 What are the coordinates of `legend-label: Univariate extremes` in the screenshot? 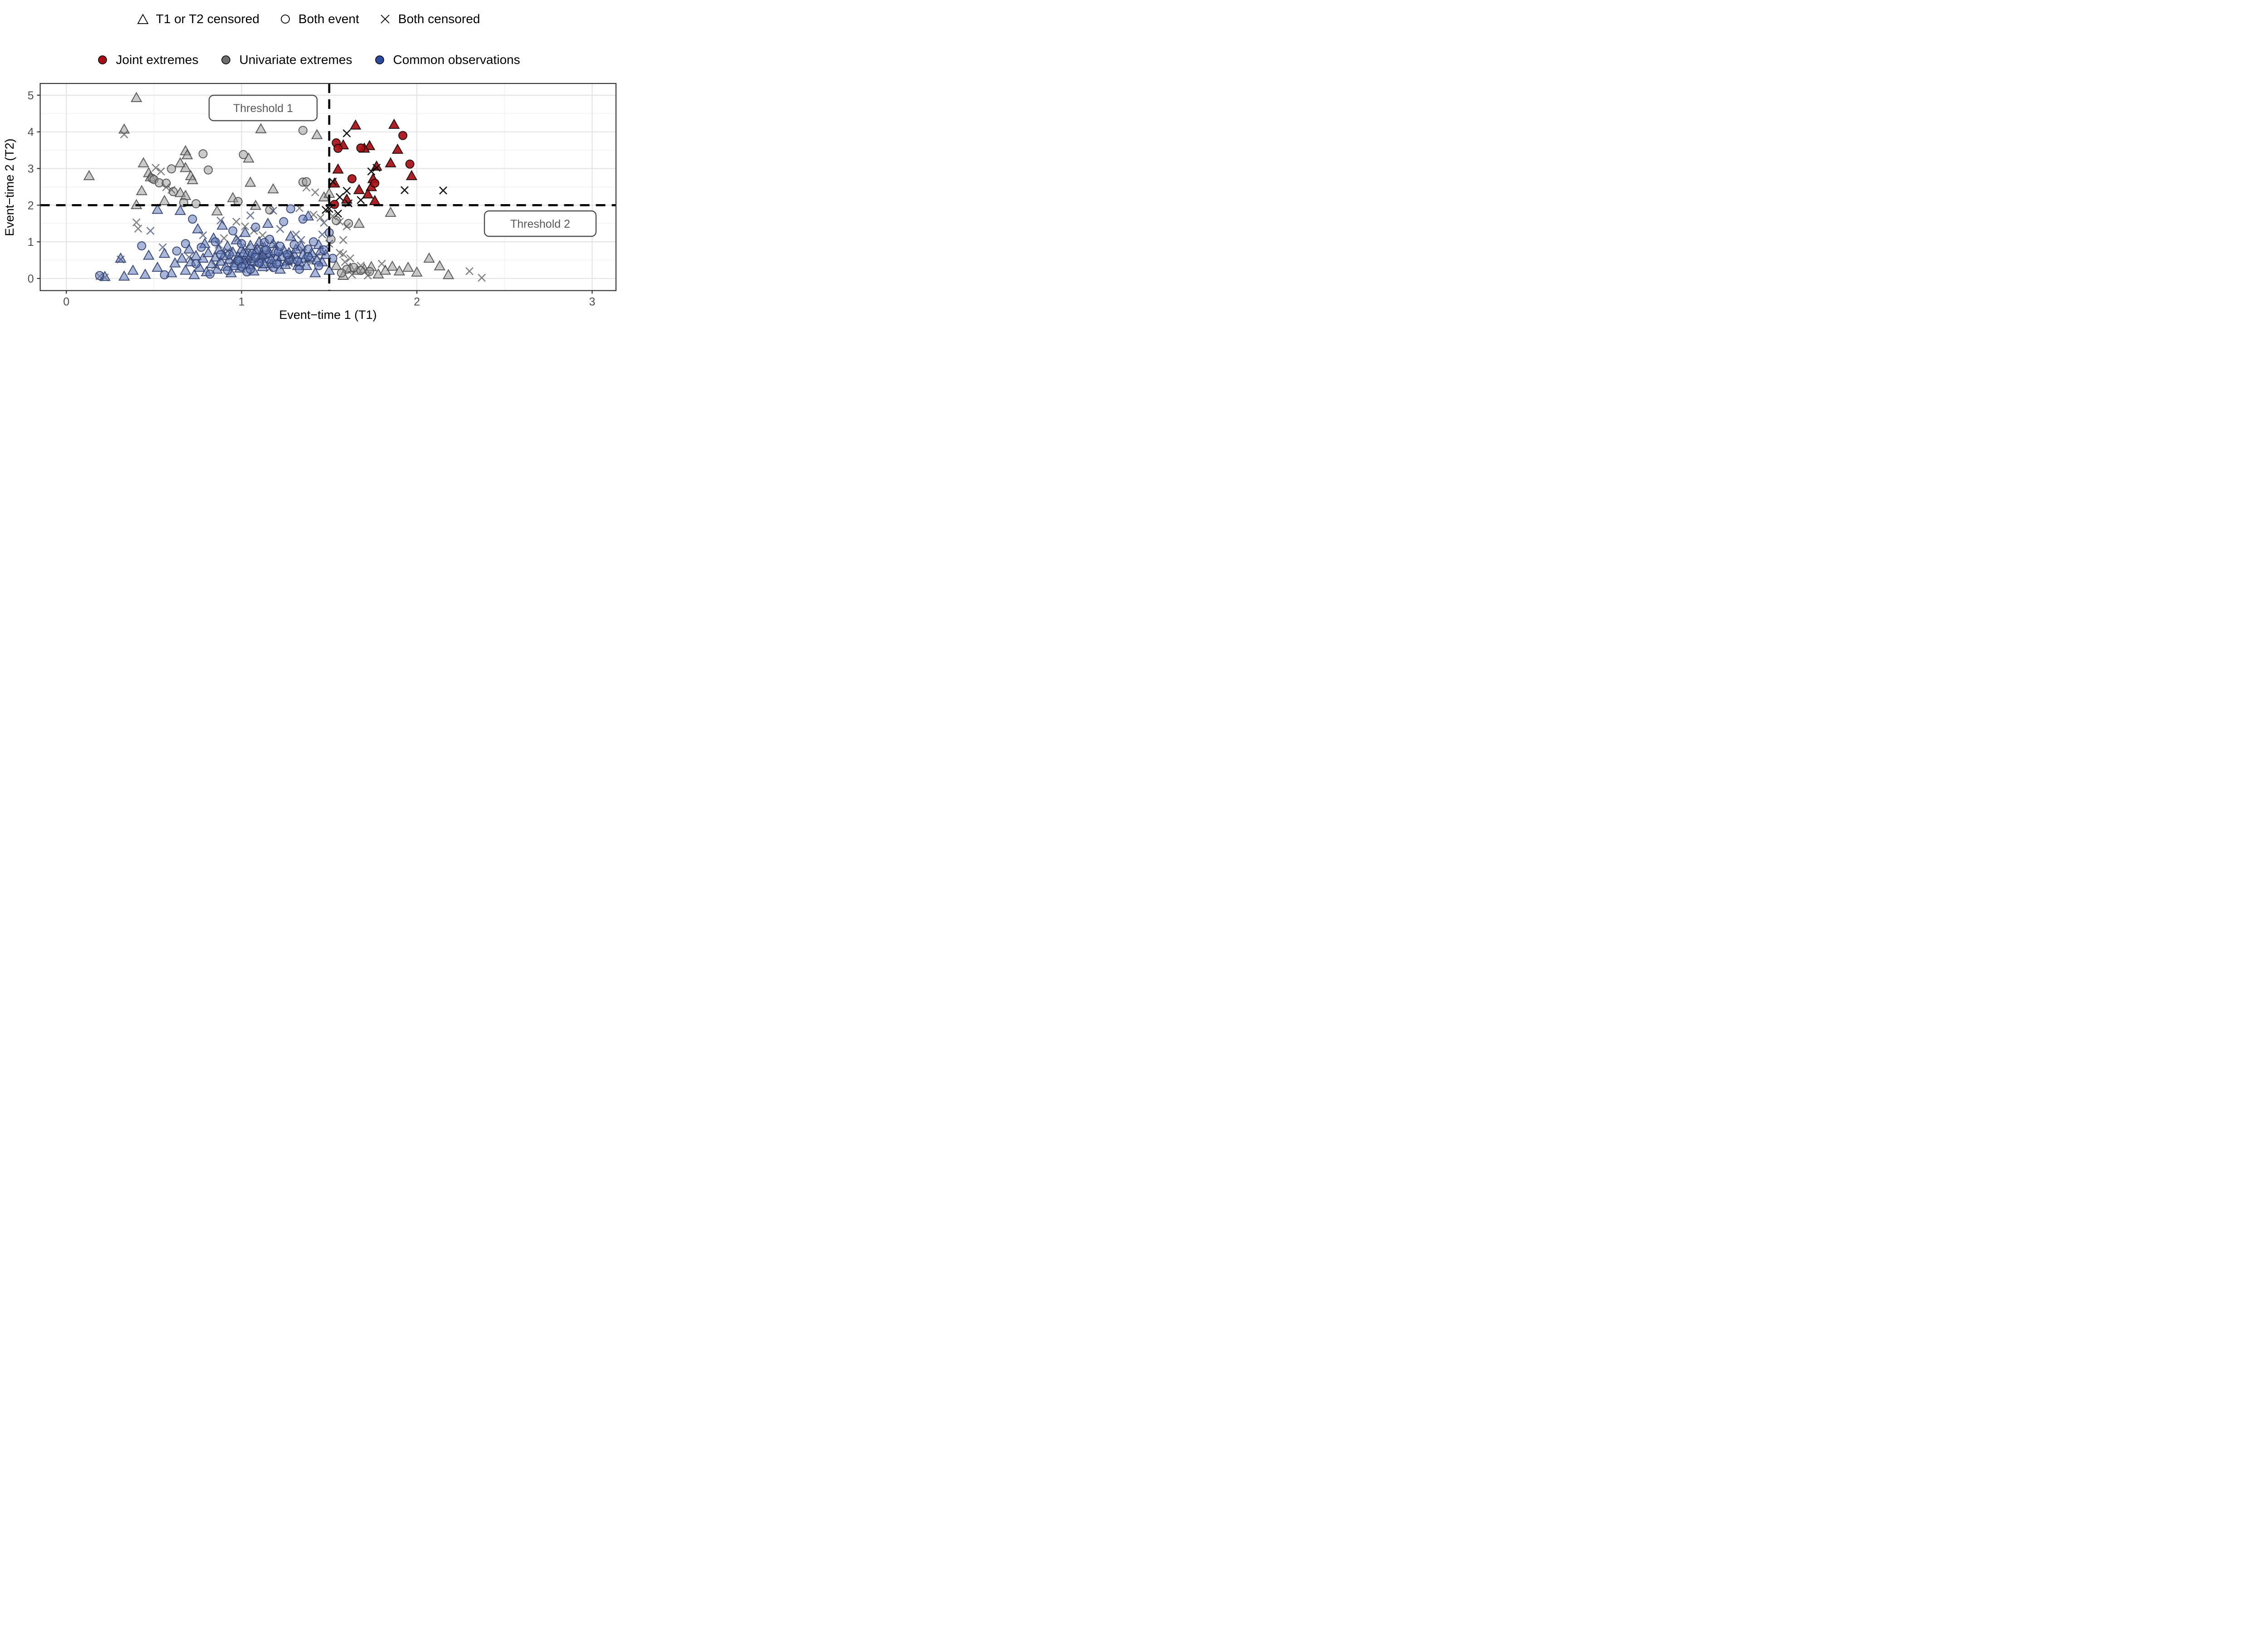 It's located at (296, 60).